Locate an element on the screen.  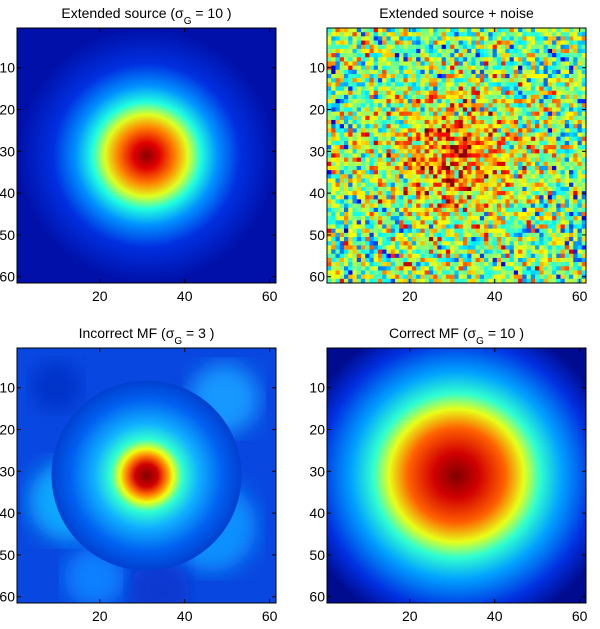
y-tick-label: 60 is located at coordinates (317, 277).